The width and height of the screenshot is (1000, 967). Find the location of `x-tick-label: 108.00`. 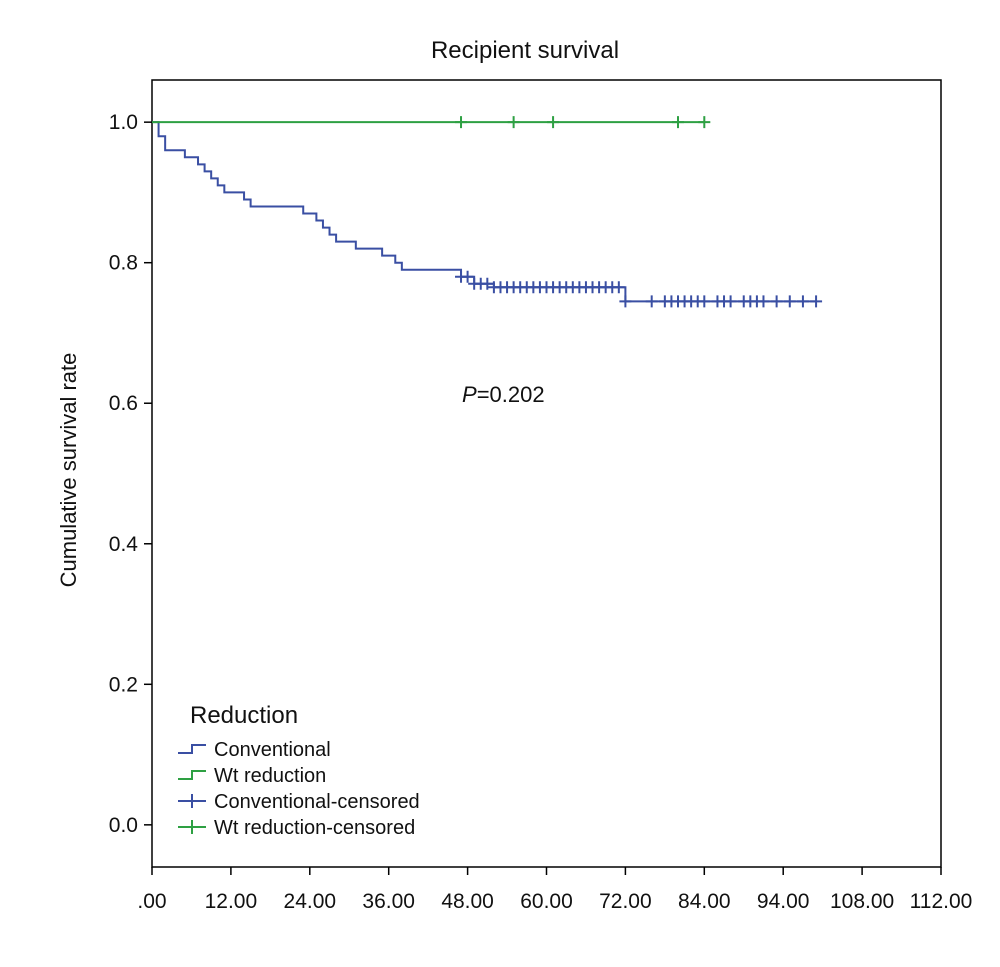

x-tick-label: 108.00 is located at coordinates (862, 901).